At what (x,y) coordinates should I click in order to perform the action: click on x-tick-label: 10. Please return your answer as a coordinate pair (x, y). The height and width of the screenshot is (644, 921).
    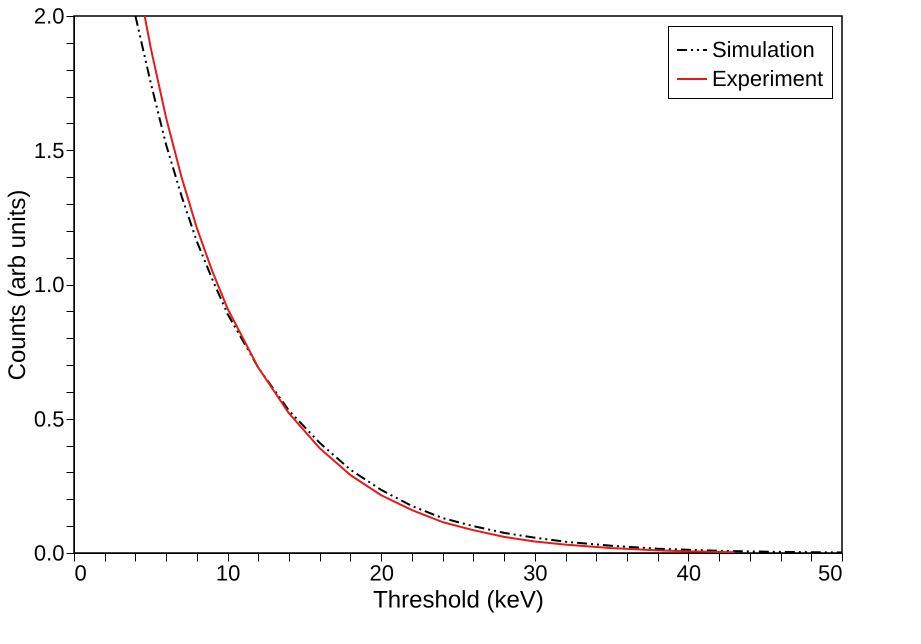
    Looking at the image, I should click on (228, 573).